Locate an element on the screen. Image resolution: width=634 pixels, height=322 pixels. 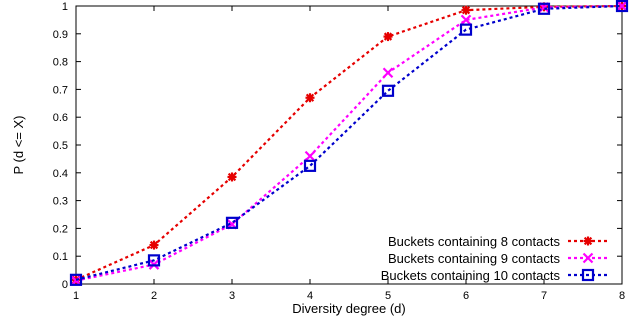
y-tick-label: 0.7 is located at coordinates (60, 90).